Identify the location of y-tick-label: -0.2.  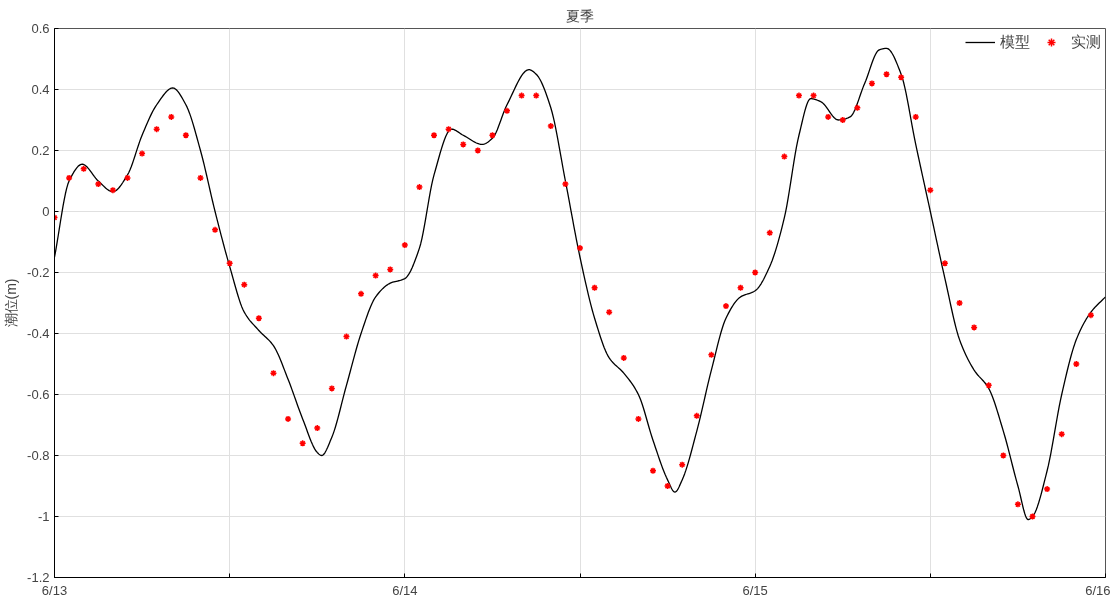
(38, 272).